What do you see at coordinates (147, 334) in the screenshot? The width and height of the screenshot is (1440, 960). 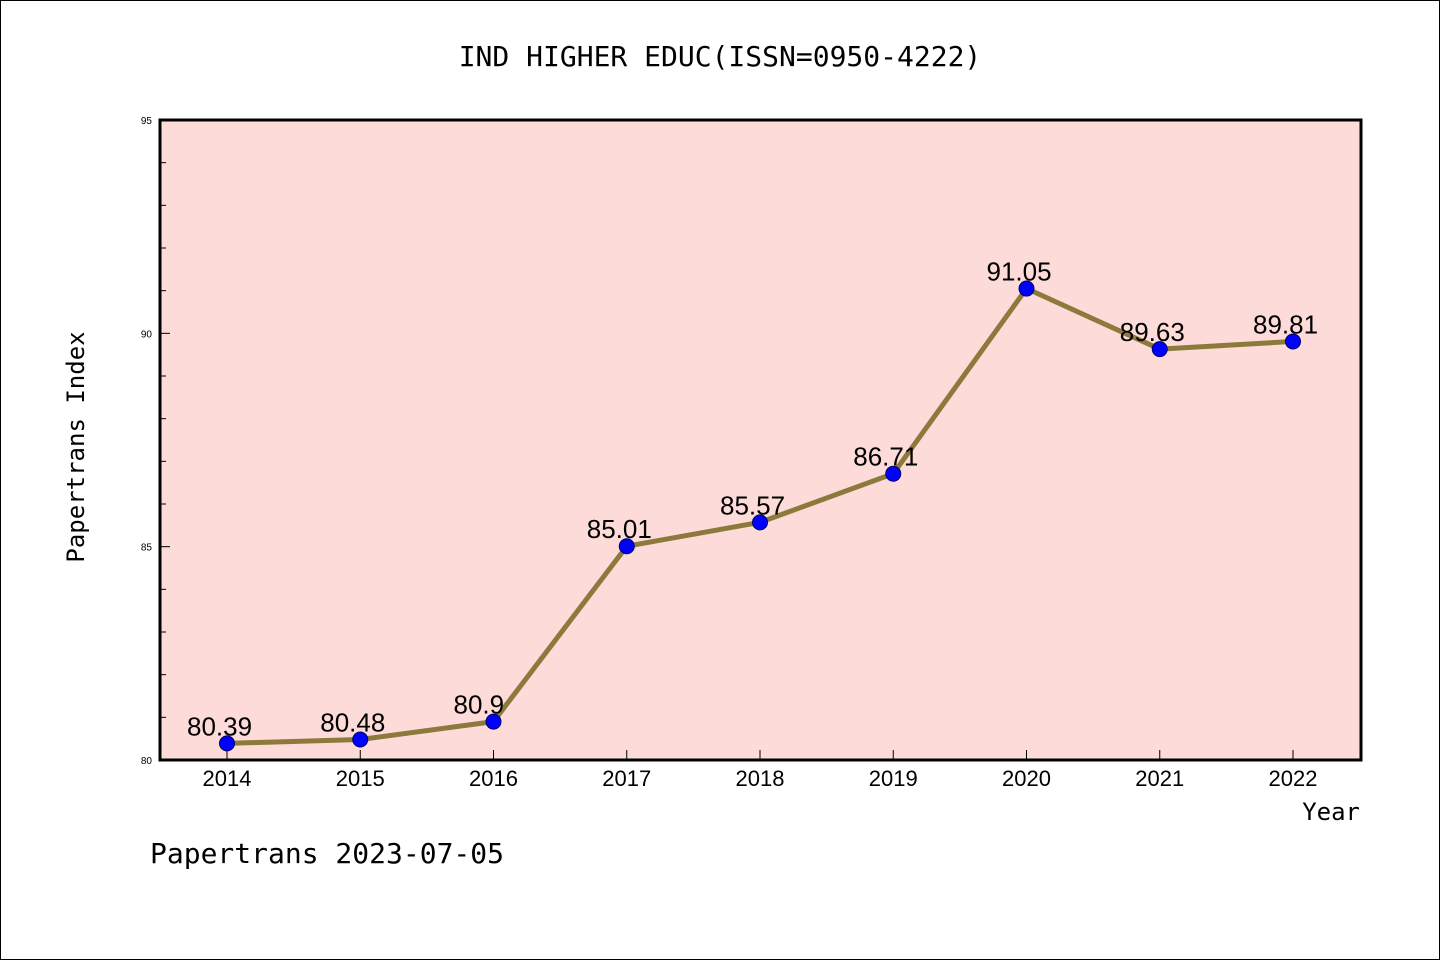 I see `y-tick-label: 90` at bounding box center [147, 334].